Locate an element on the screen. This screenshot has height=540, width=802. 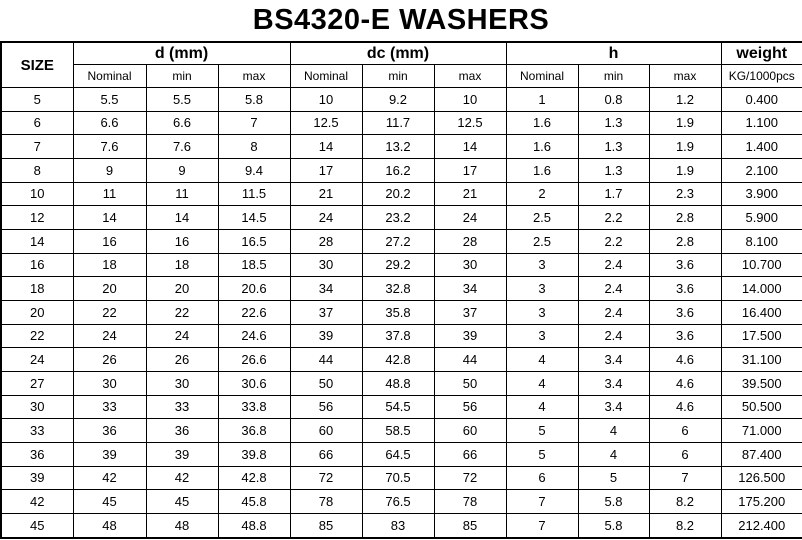
size-cell: 22 is located at coordinates (37, 336).